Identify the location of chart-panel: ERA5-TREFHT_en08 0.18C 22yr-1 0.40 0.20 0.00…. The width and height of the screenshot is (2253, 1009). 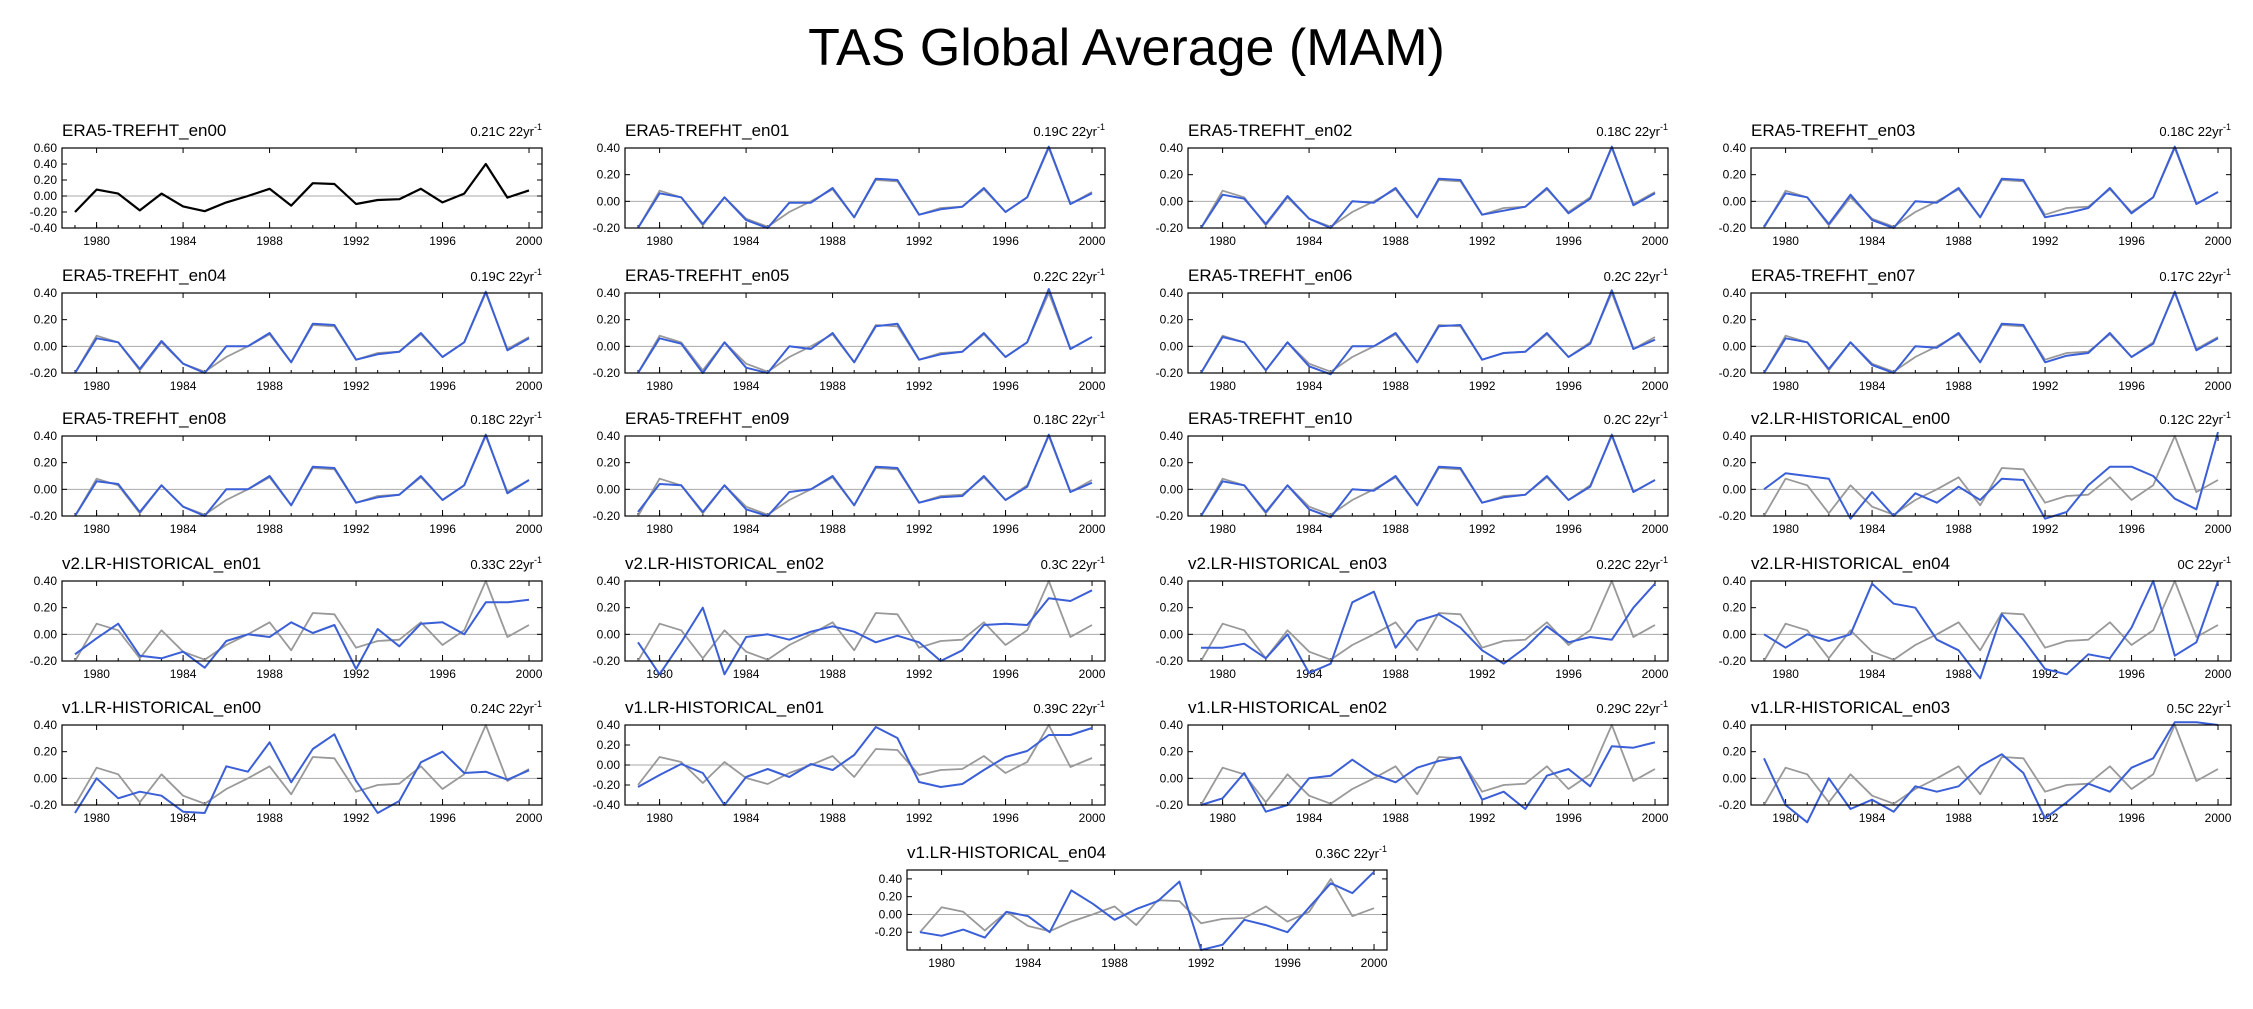
(286, 472).